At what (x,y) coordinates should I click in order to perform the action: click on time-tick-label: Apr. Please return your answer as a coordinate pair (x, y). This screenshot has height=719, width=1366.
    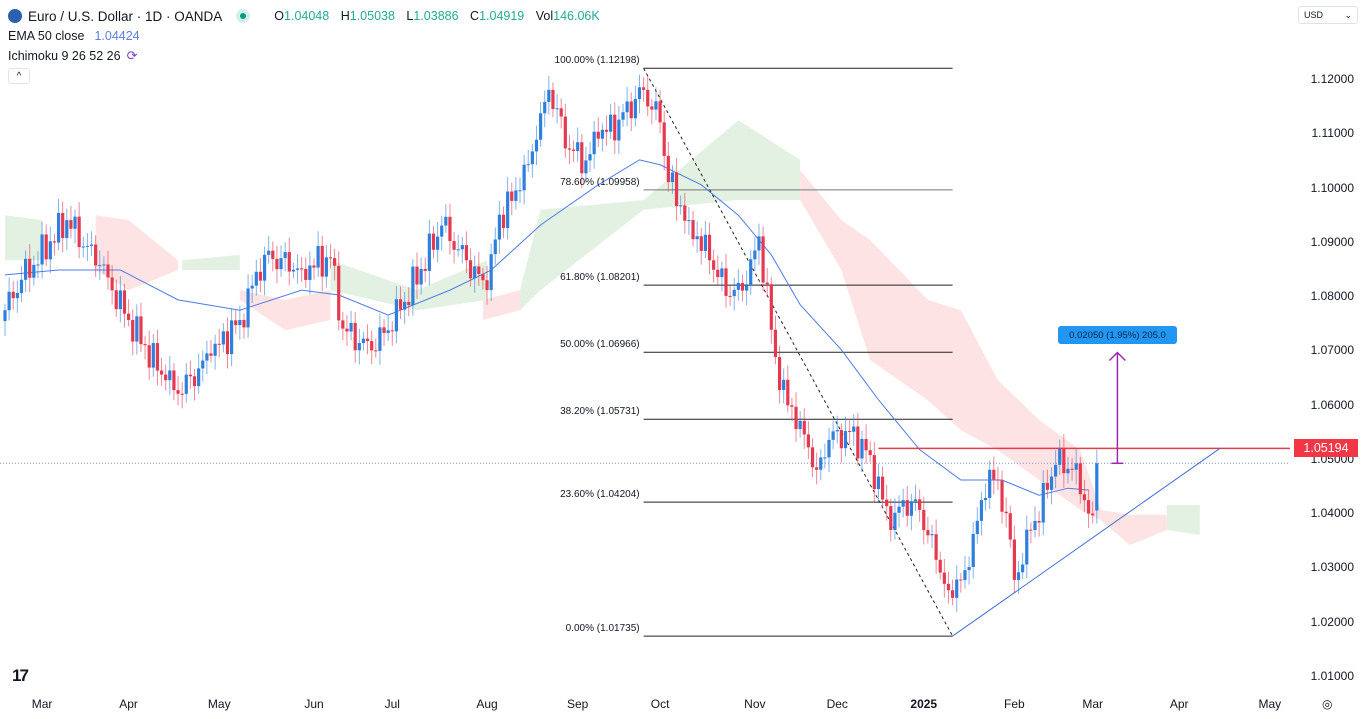
    Looking at the image, I should click on (1179, 704).